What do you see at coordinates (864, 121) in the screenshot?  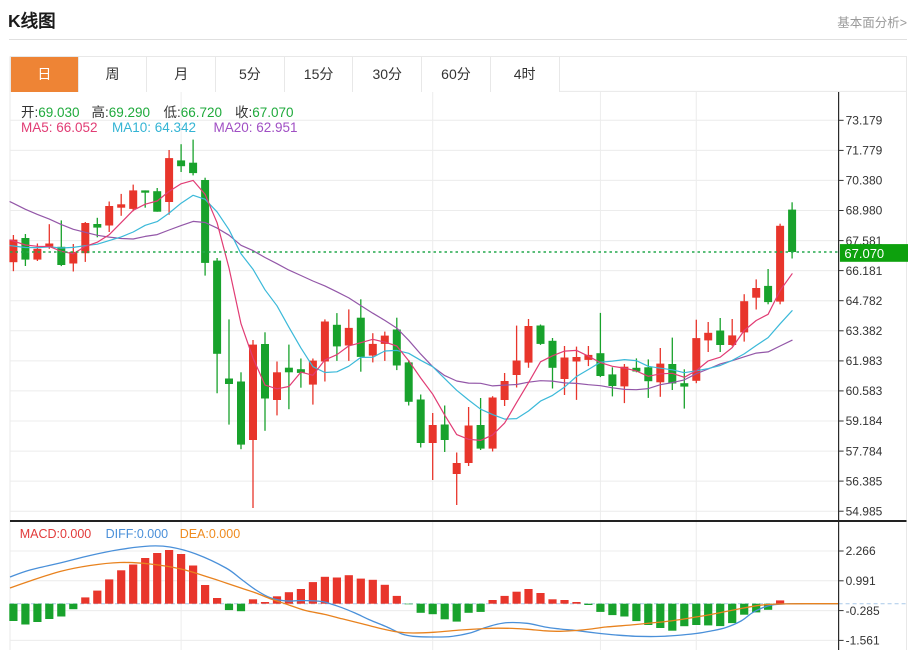 I see `svg-text: 73.179` at bounding box center [864, 121].